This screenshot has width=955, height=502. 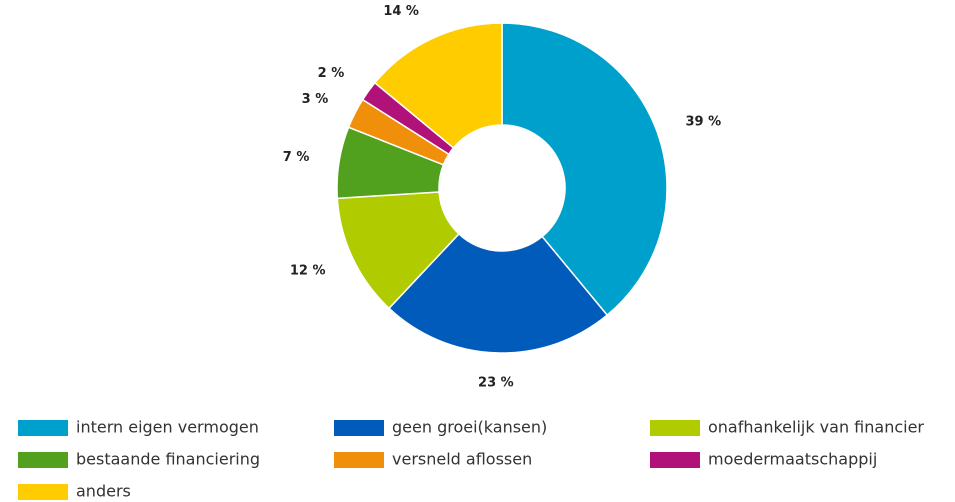 I want to click on value-label: 23 %, so click(x=496, y=382).